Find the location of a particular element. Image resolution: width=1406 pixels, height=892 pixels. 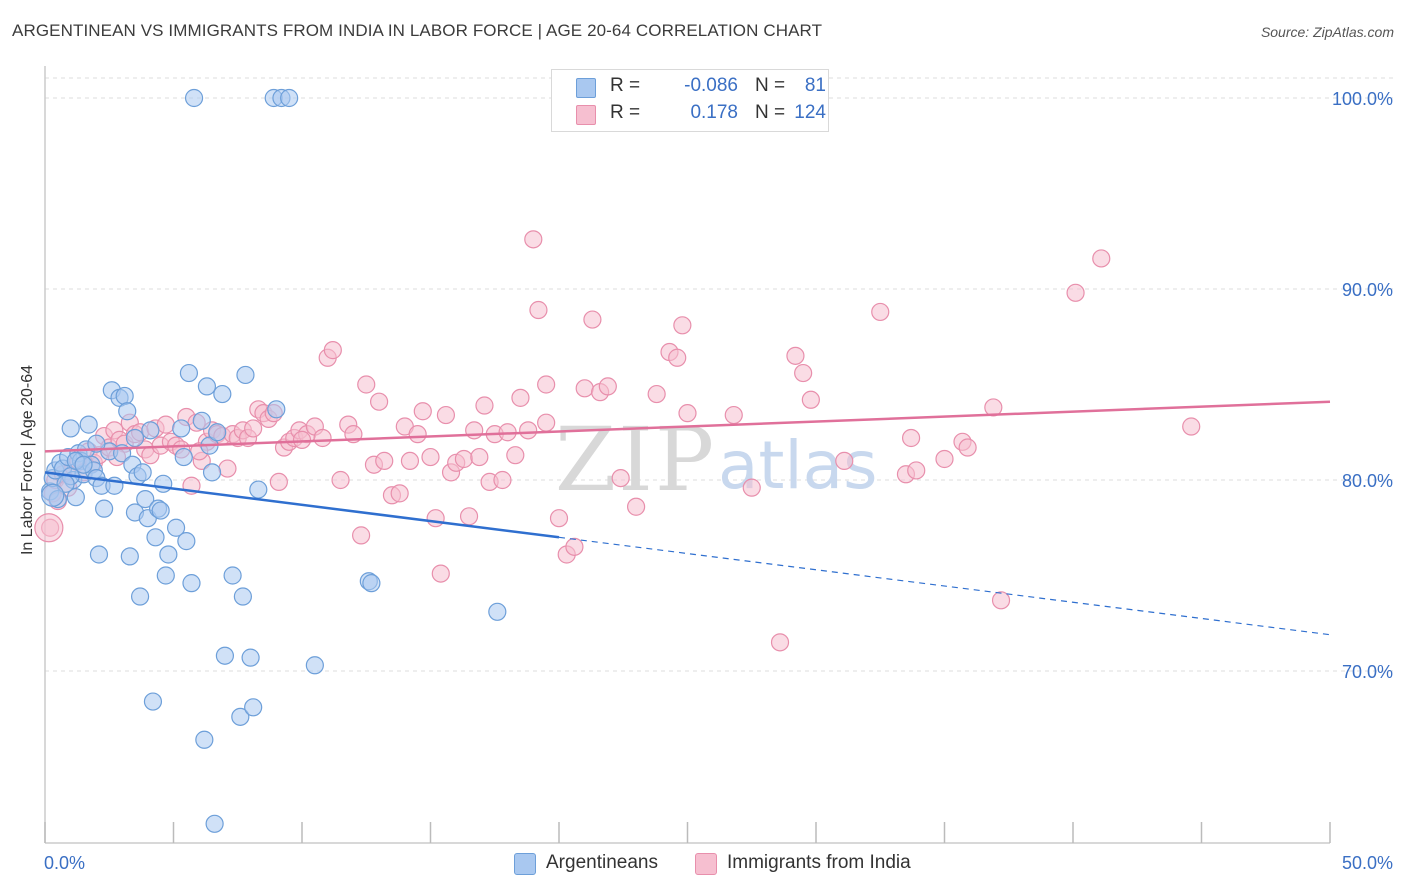

bottom-legend-label: Immigrants from India is located at coordinates (819, 862).